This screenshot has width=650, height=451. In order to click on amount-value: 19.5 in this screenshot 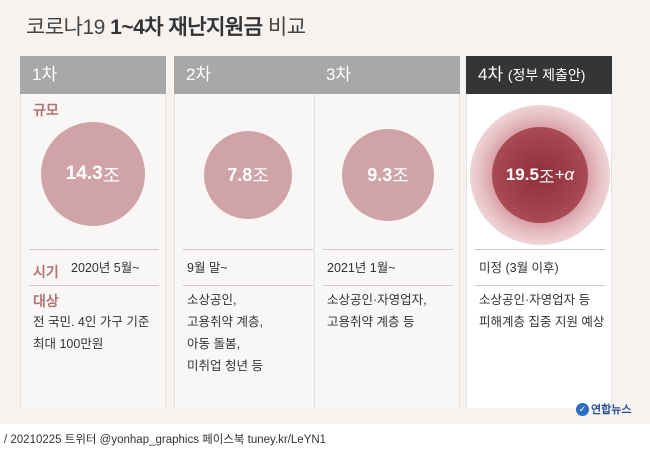, I will do `click(522, 174)`.